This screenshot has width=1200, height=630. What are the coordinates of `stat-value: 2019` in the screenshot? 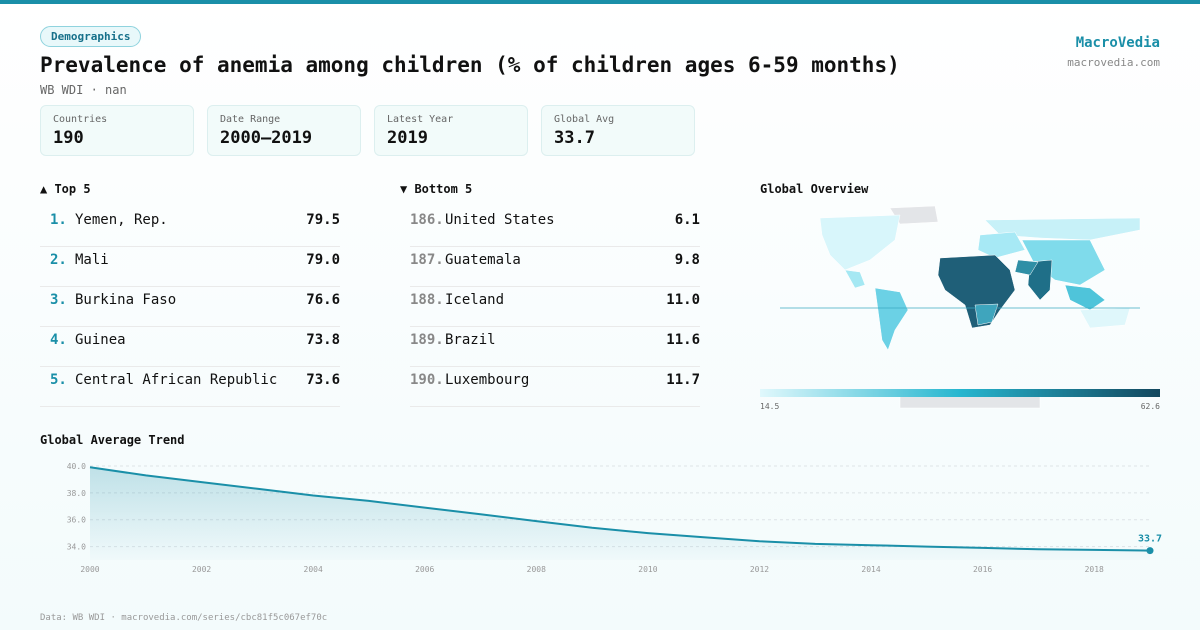 It's located at (407, 138).